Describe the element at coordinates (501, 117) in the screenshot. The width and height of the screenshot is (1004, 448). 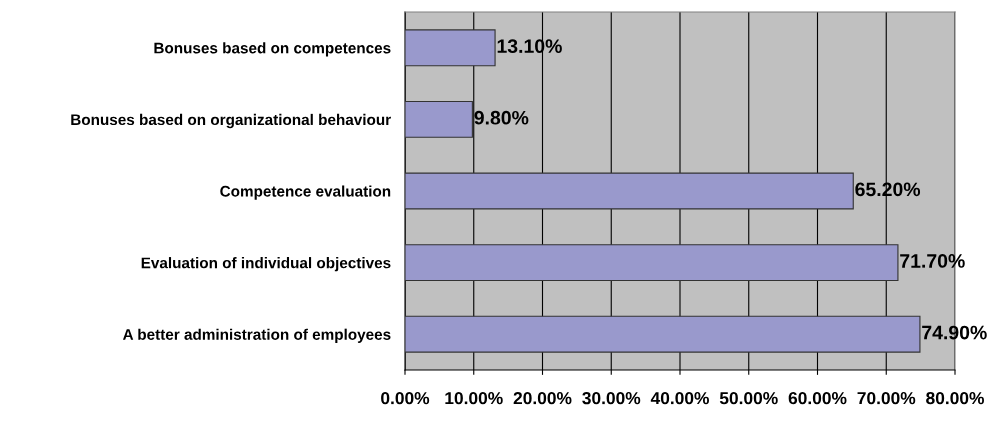
I see `data-label: 9.80%` at that location.